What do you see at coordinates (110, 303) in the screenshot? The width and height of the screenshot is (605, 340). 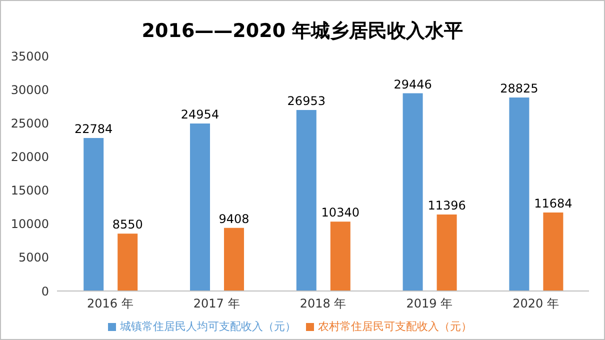 I see `x-tick-label: 2016 年` at bounding box center [110, 303].